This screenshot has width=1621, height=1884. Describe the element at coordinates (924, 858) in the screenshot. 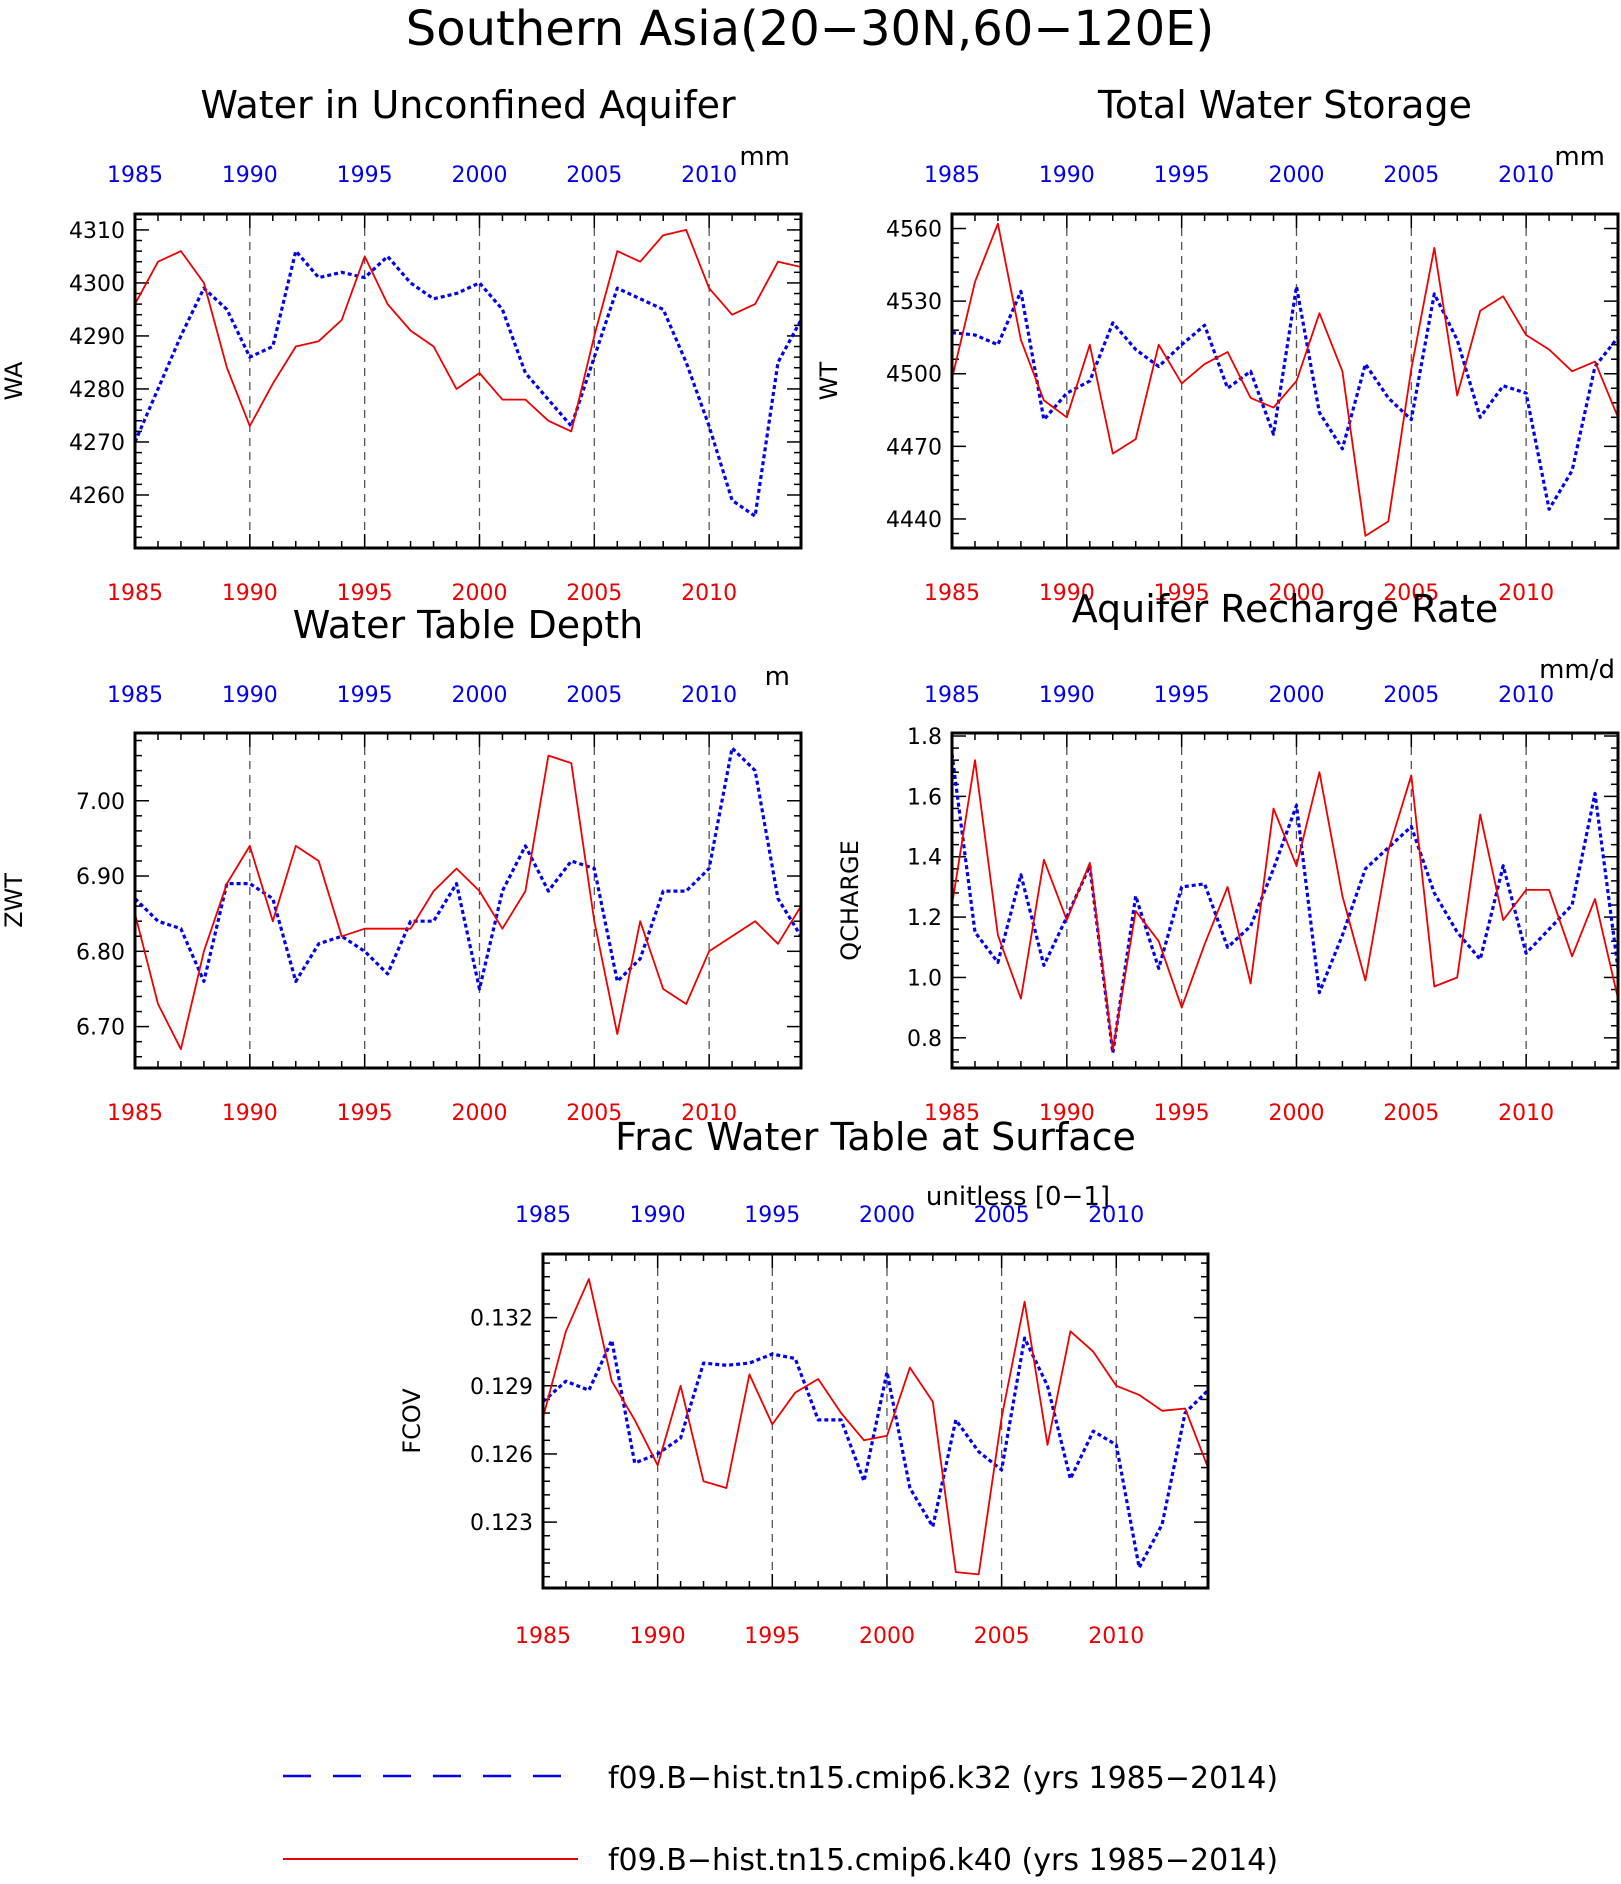

I see `y-tick-label: 1.4` at that location.